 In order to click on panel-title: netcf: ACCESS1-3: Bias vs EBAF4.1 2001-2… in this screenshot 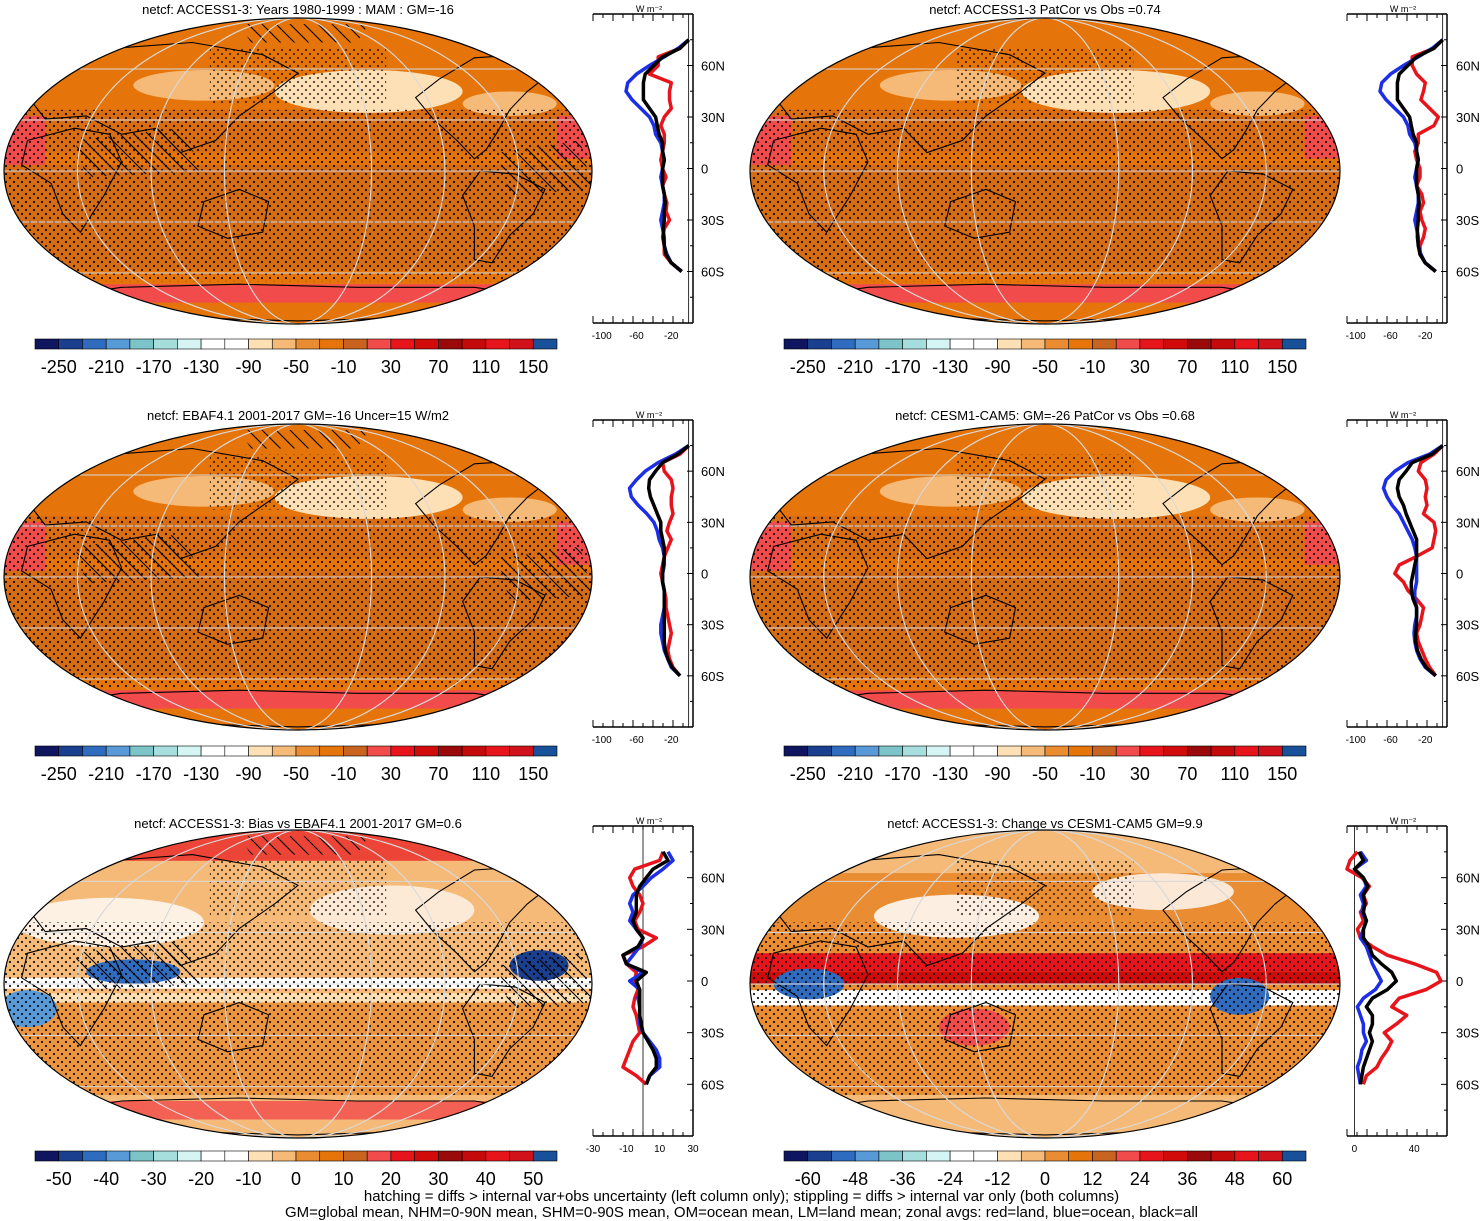, I will do `click(298, 823)`.